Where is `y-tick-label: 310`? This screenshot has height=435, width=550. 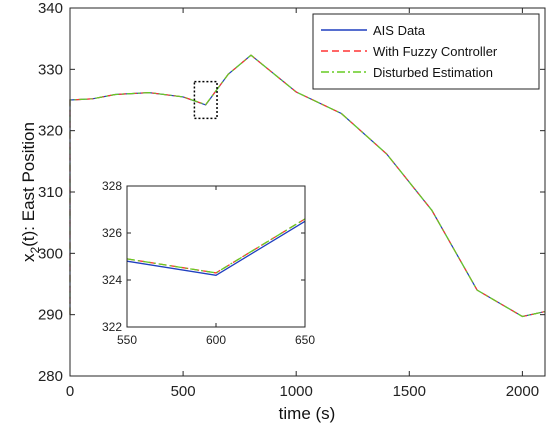
y-tick-label: 310 is located at coordinates (50, 192).